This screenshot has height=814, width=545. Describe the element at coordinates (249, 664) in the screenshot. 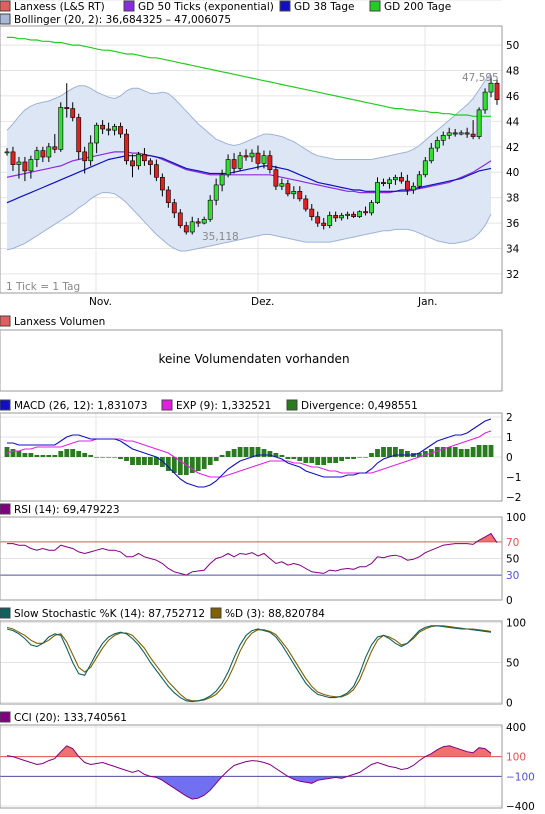

I see `stoch-k-line` at that location.